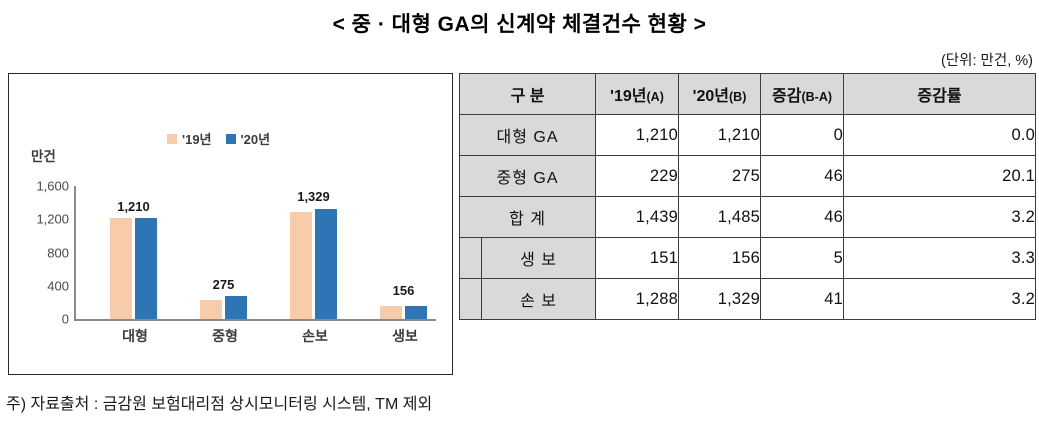 This screenshot has width=1039, height=428. What do you see at coordinates (655, 97) in the screenshot?
I see `col-header-2019-sup: (A)` at bounding box center [655, 97].